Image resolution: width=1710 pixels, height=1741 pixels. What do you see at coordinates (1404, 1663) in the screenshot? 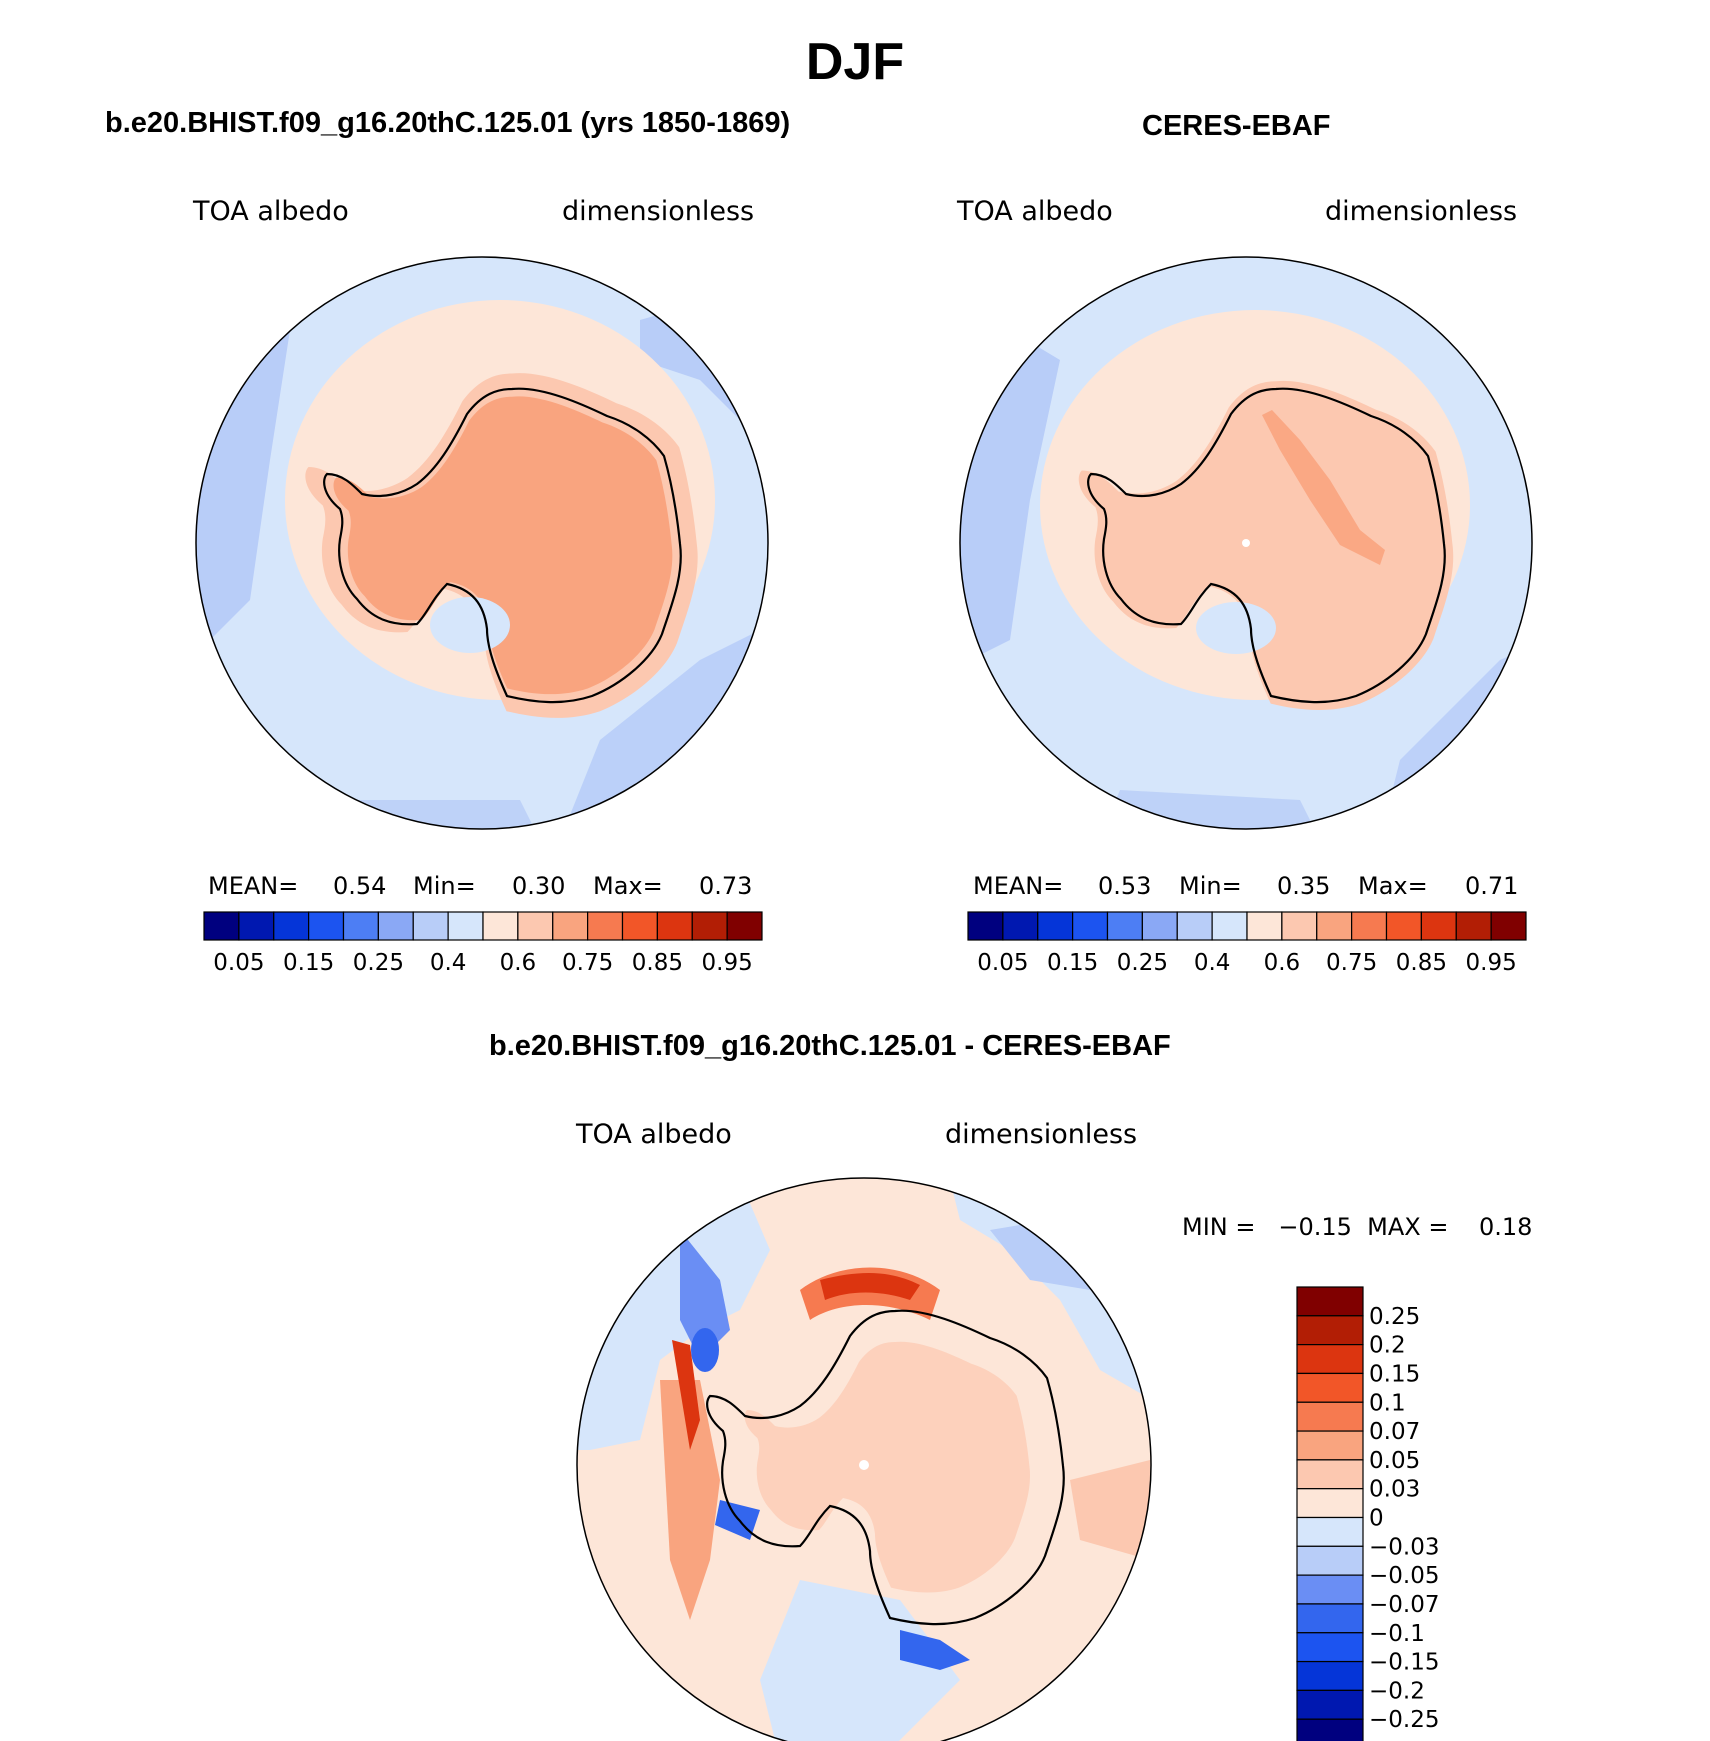
I see `colorbar-tick-label: −0.15` at bounding box center [1404, 1663].